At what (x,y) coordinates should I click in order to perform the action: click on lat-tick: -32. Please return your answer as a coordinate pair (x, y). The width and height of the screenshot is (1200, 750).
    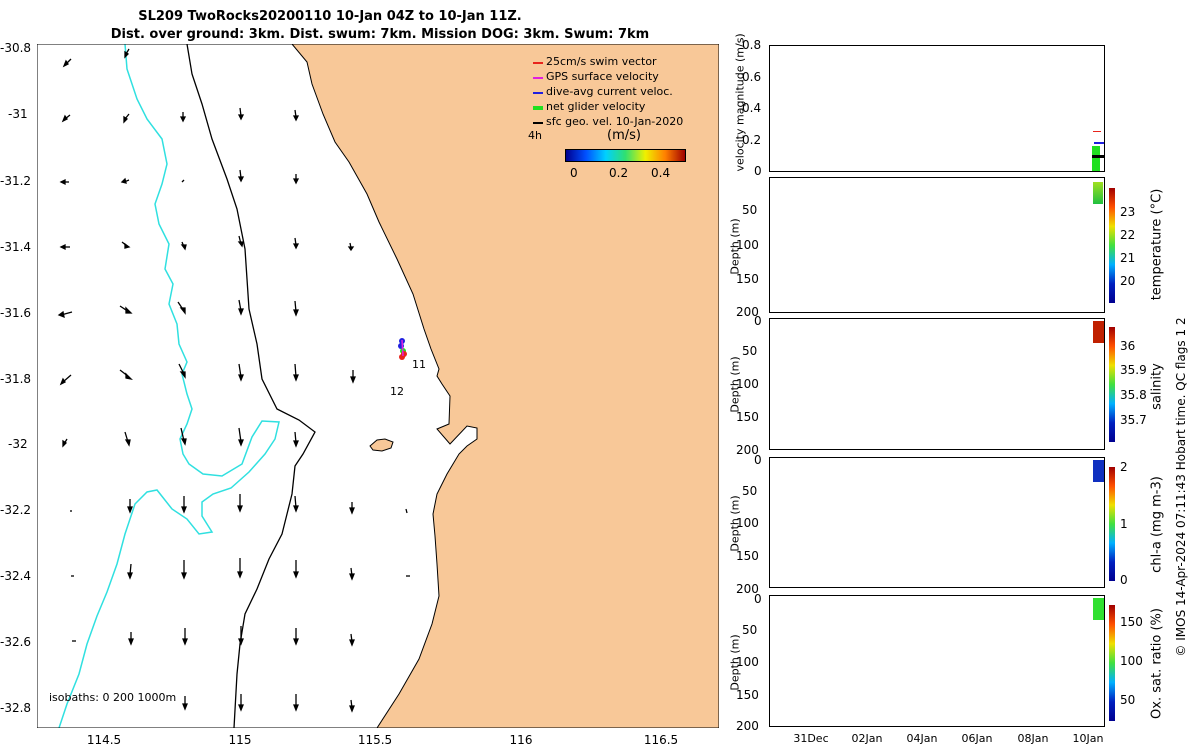
    Looking at the image, I should click on (18, 444).